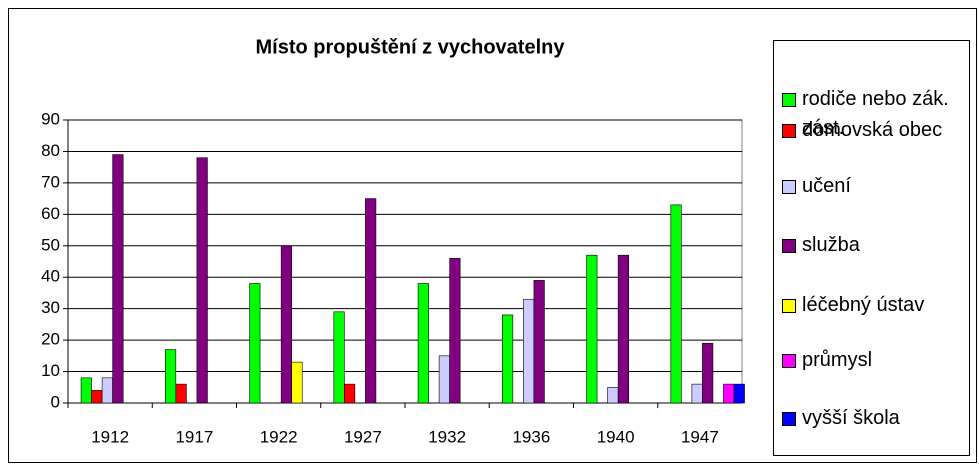 The height and width of the screenshot is (465, 979). I want to click on legend-label: průmysl, so click(837, 360).